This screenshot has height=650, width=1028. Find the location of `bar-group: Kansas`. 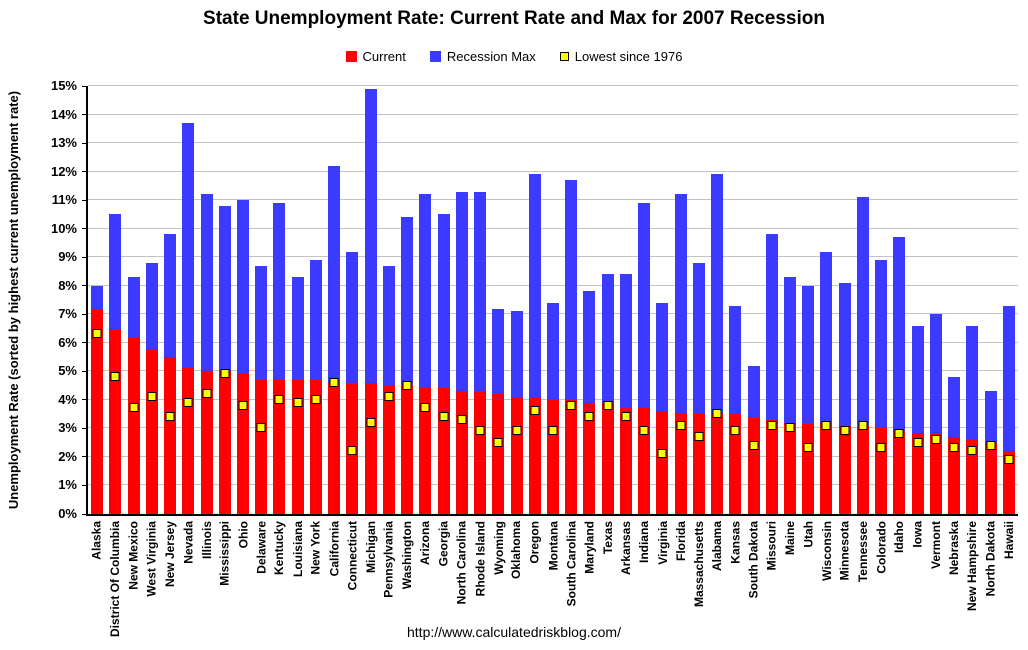

bar-group: Kansas is located at coordinates (735, 325).